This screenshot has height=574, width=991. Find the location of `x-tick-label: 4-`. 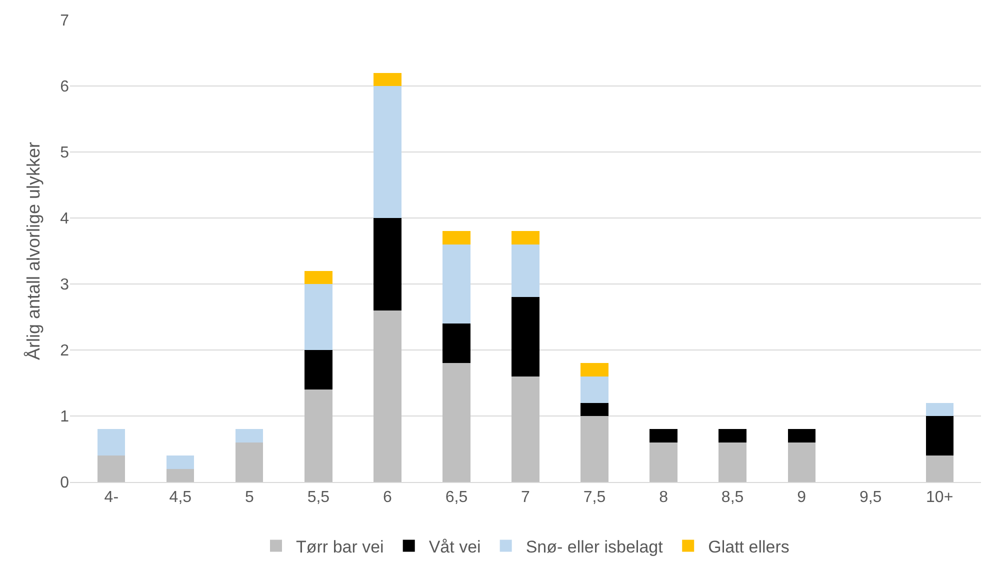

x-tick-label: 4- is located at coordinates (111, 497).